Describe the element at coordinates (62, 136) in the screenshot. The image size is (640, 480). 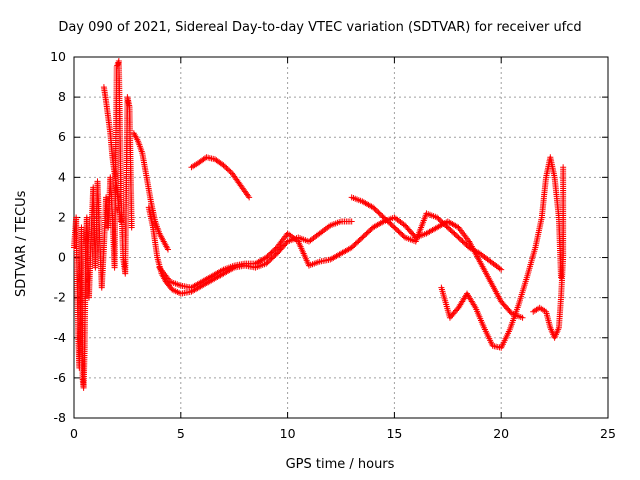
I see `y-tick-label: 6` at that location.